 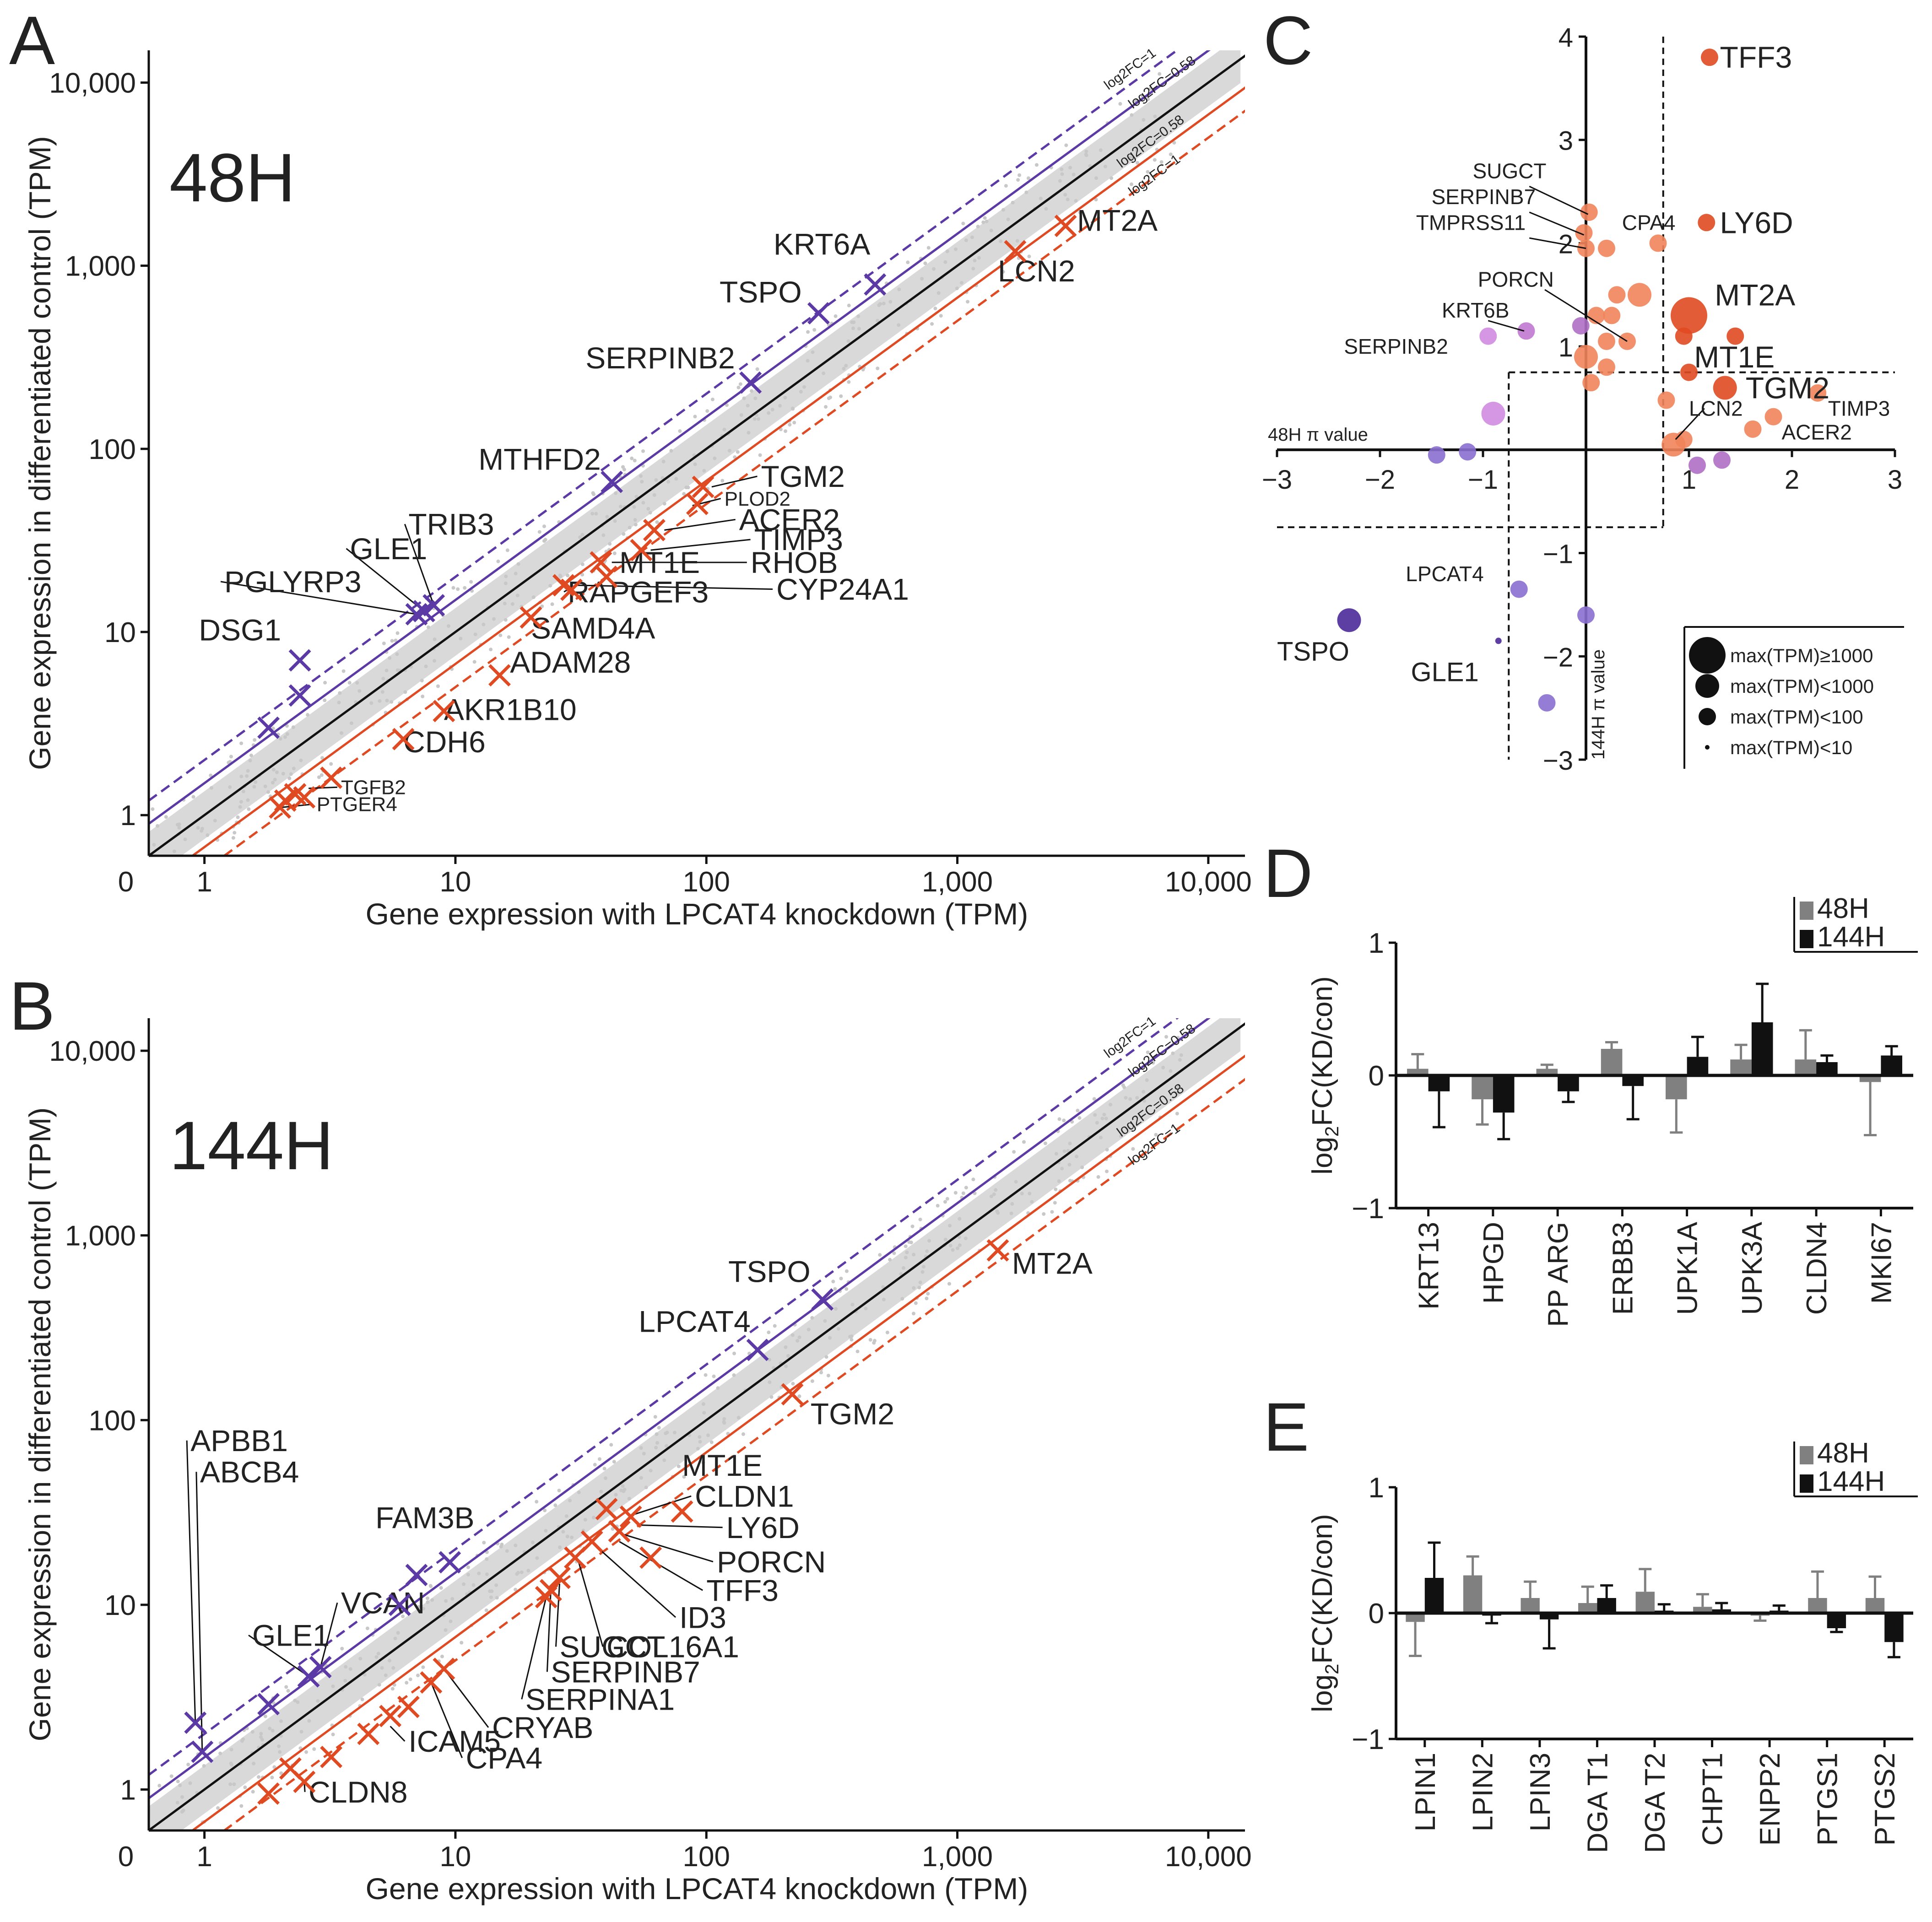 I want to click on x-tick-label: 10,000, so click(x=1209, y=882).